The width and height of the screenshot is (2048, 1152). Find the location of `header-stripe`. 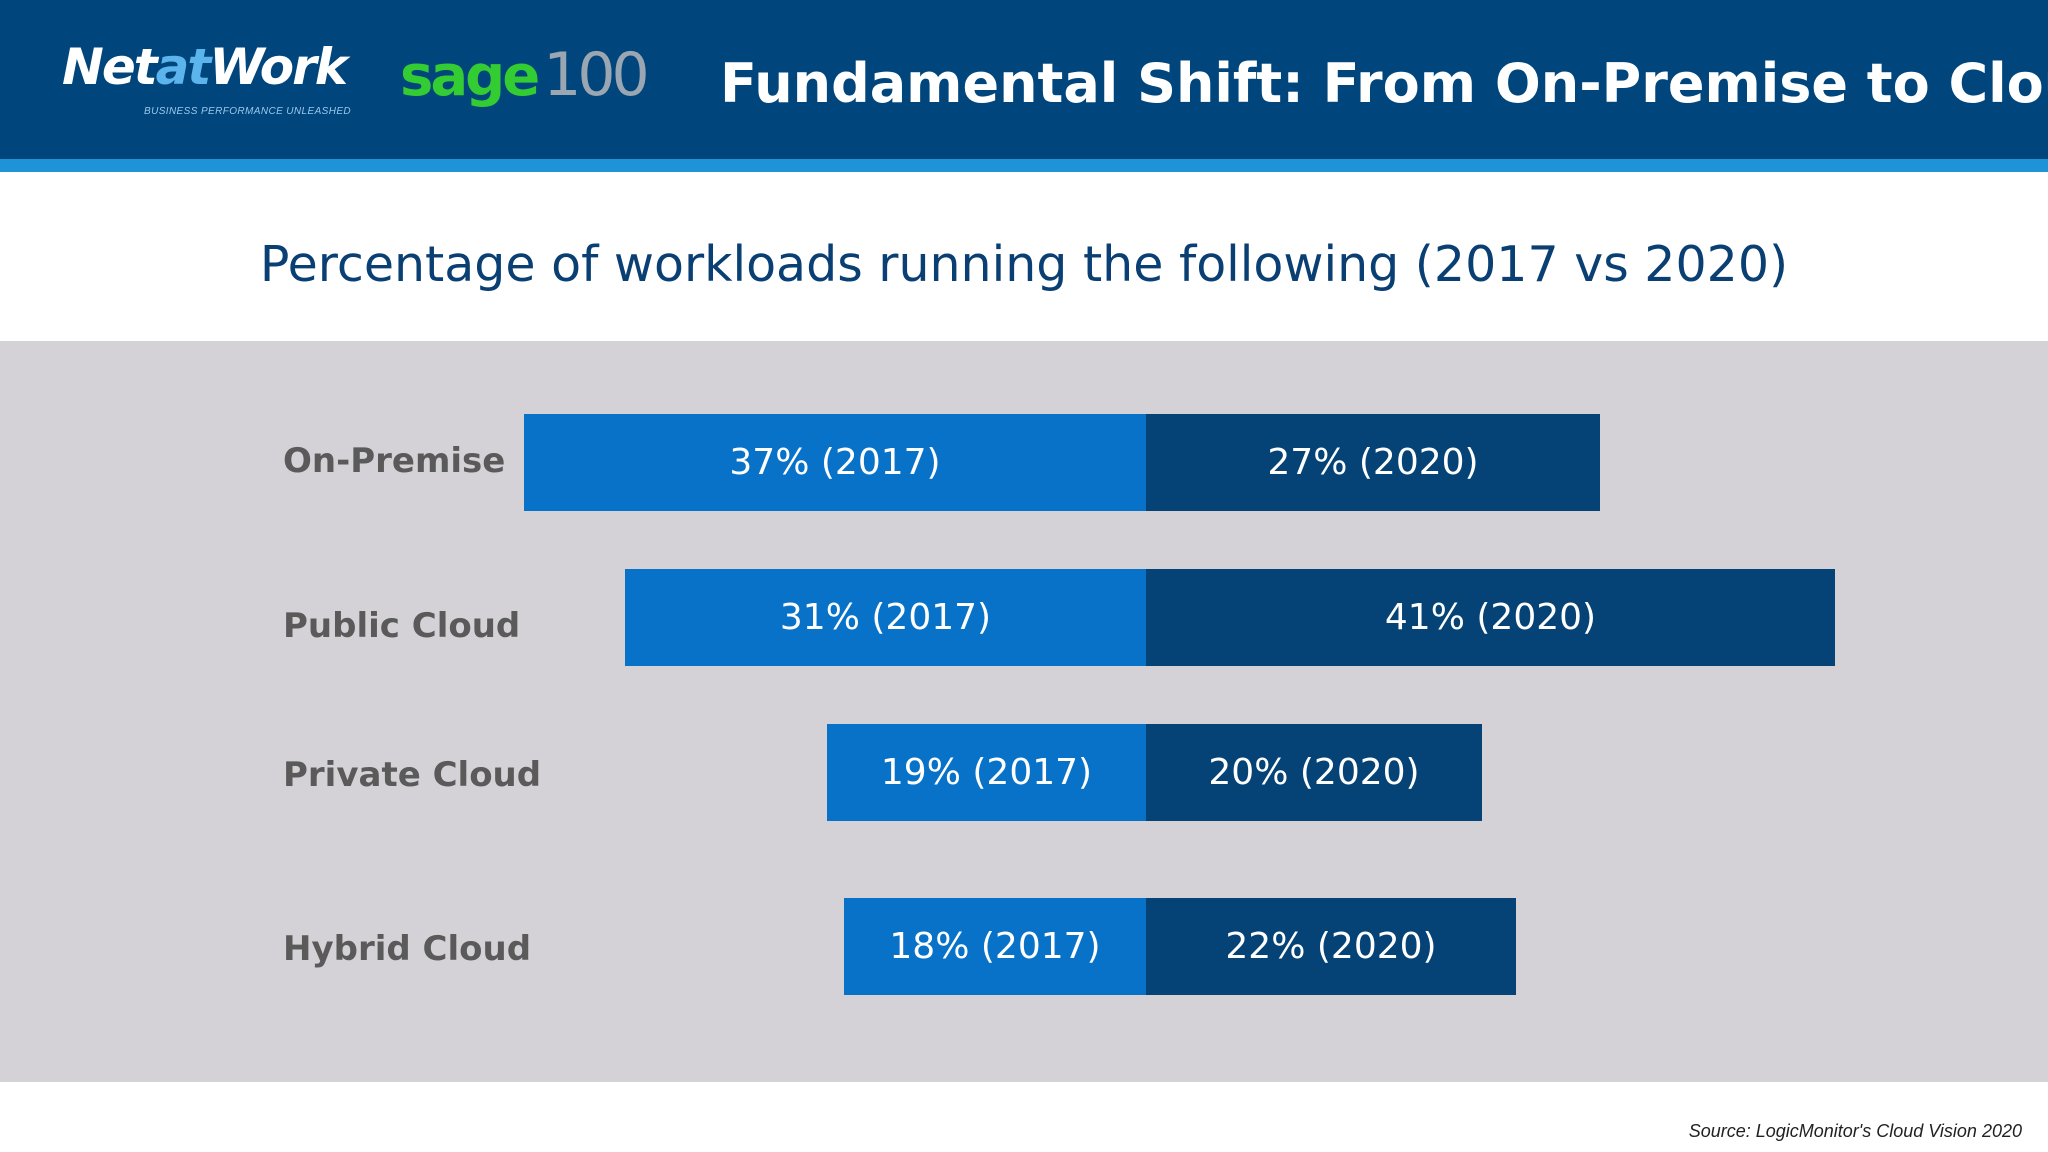

header-stripe is located at coordinates (1024, 165).